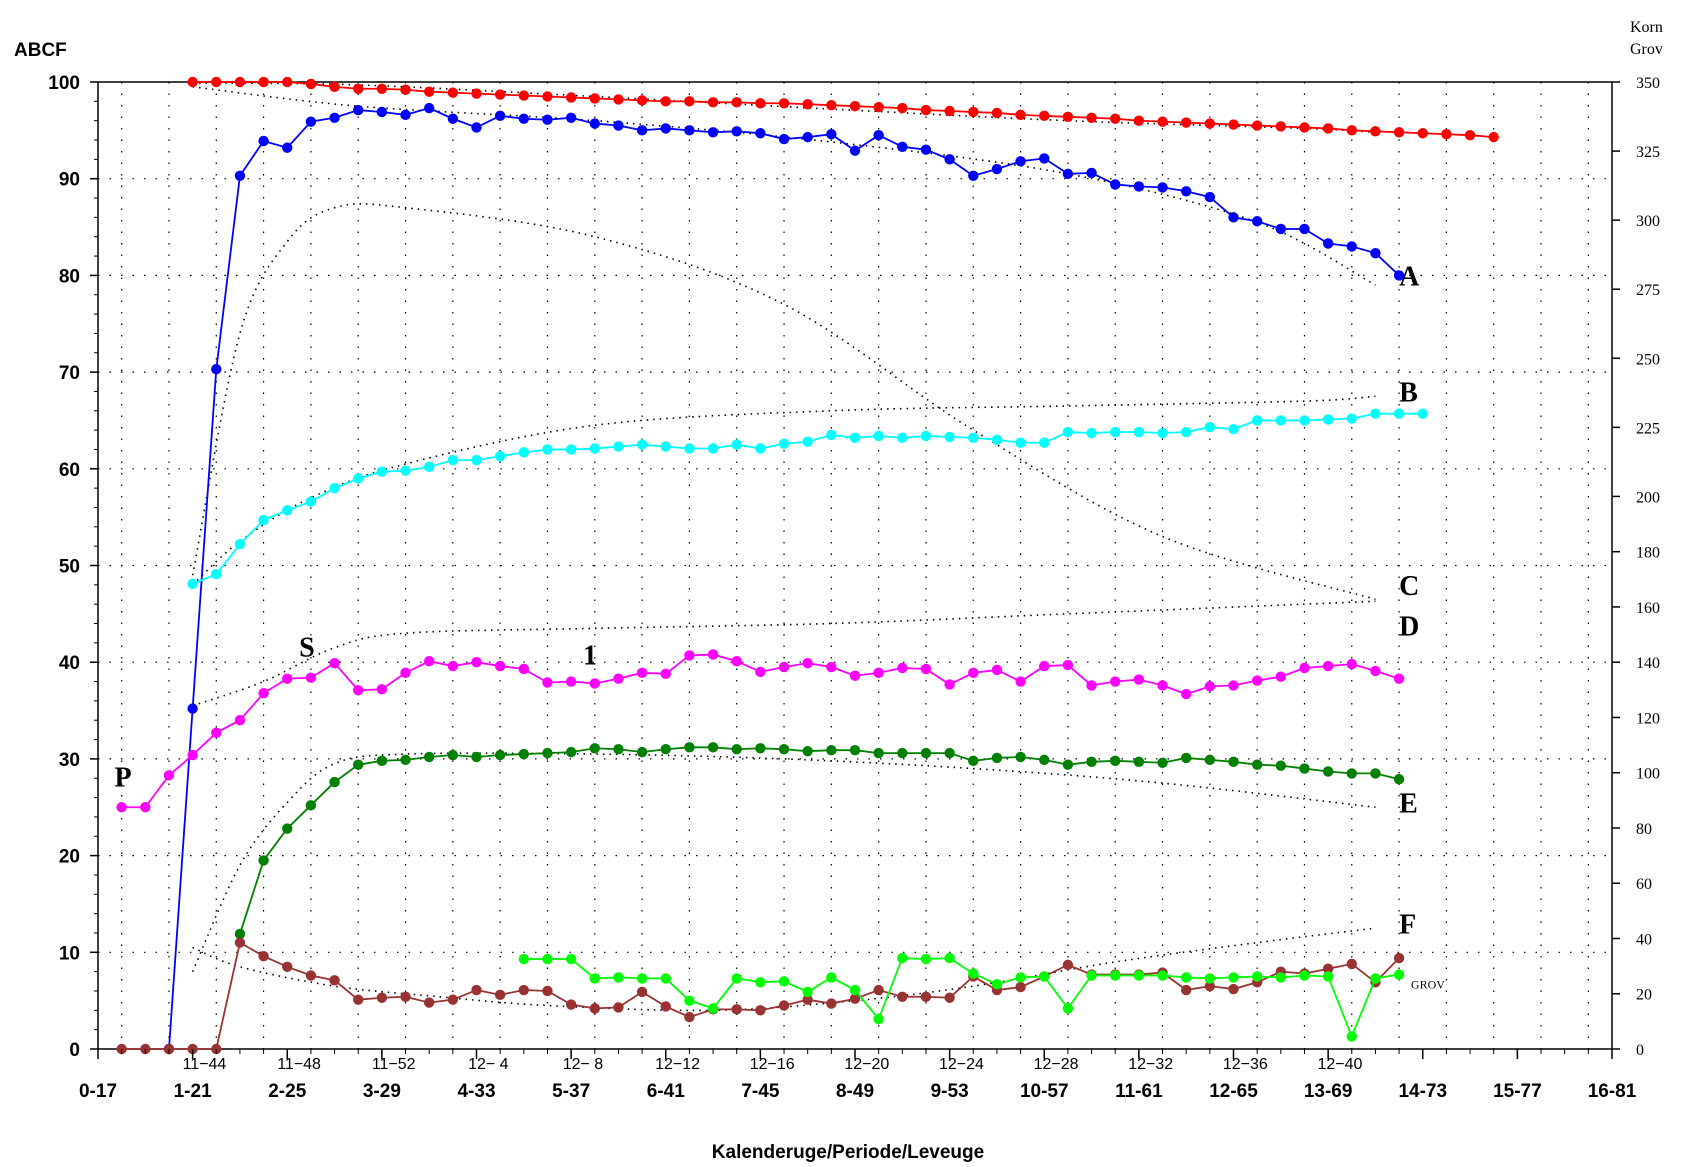 Image resolution: width=1691 pixels, height=1167 pixels. What do you see at coordinates (1644, 995) in the screenshot?
I see `right-tick-label: 20` at bounding box center [1644, 995].